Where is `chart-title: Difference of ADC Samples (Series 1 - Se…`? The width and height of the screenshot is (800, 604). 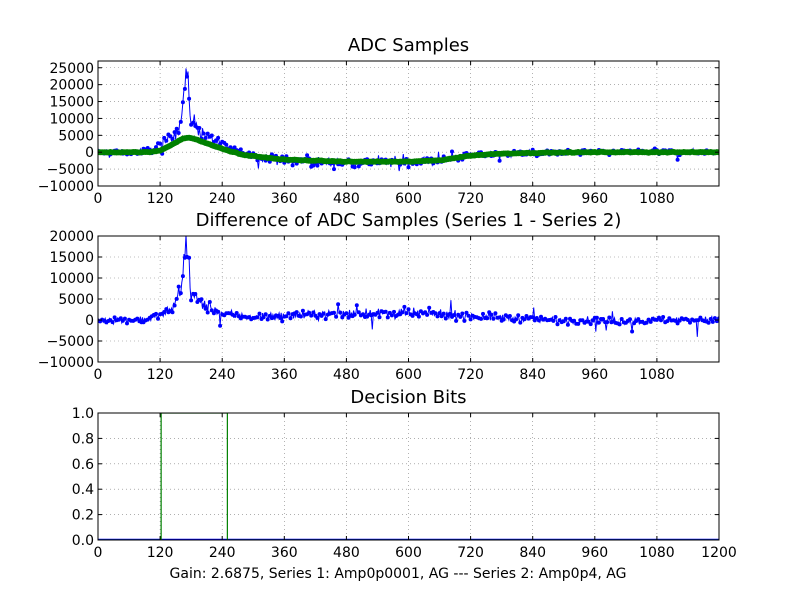 chart-title: Difference of ADC Samples (Series 1 - Se… is located at coordinates (409, 220).